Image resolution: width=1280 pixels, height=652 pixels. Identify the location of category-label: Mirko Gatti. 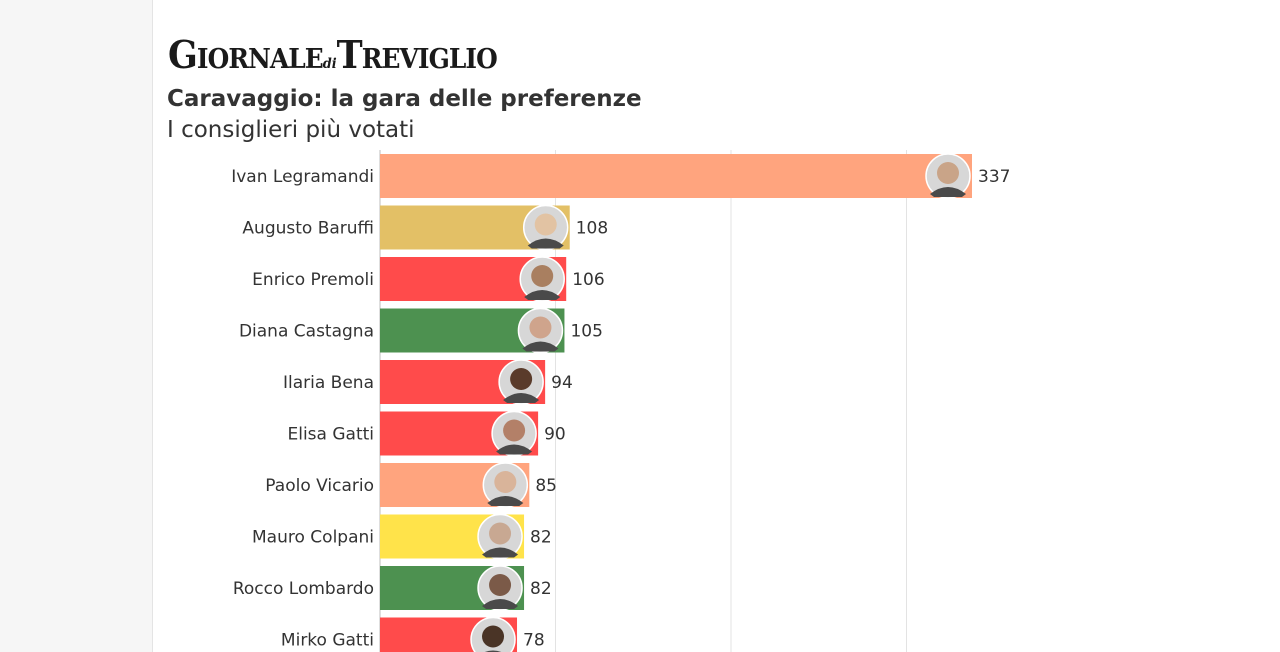
(327, 641).